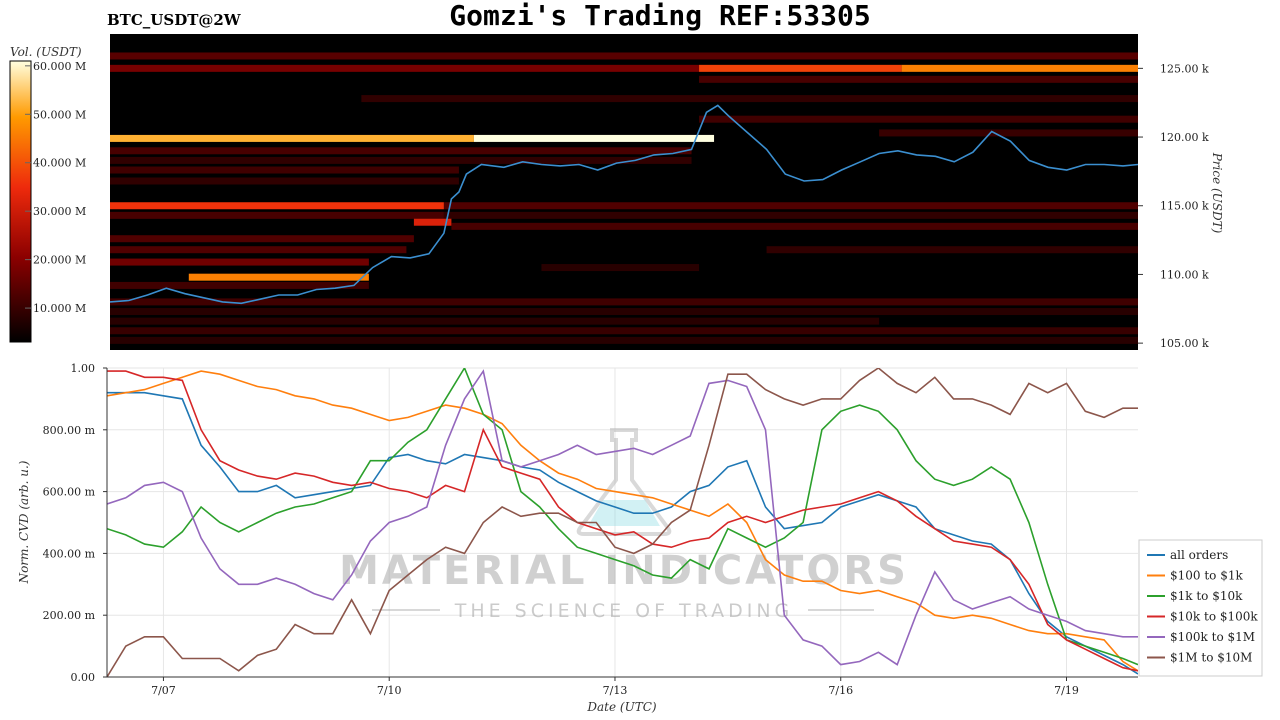 Image resolution: width=1280 pixels, height=720 pixels. What do you see at coordinates (69, 430) in the screenshot?
I see `cvd-y-tick-label: 800.00 m` at bounding box center [69, 430].